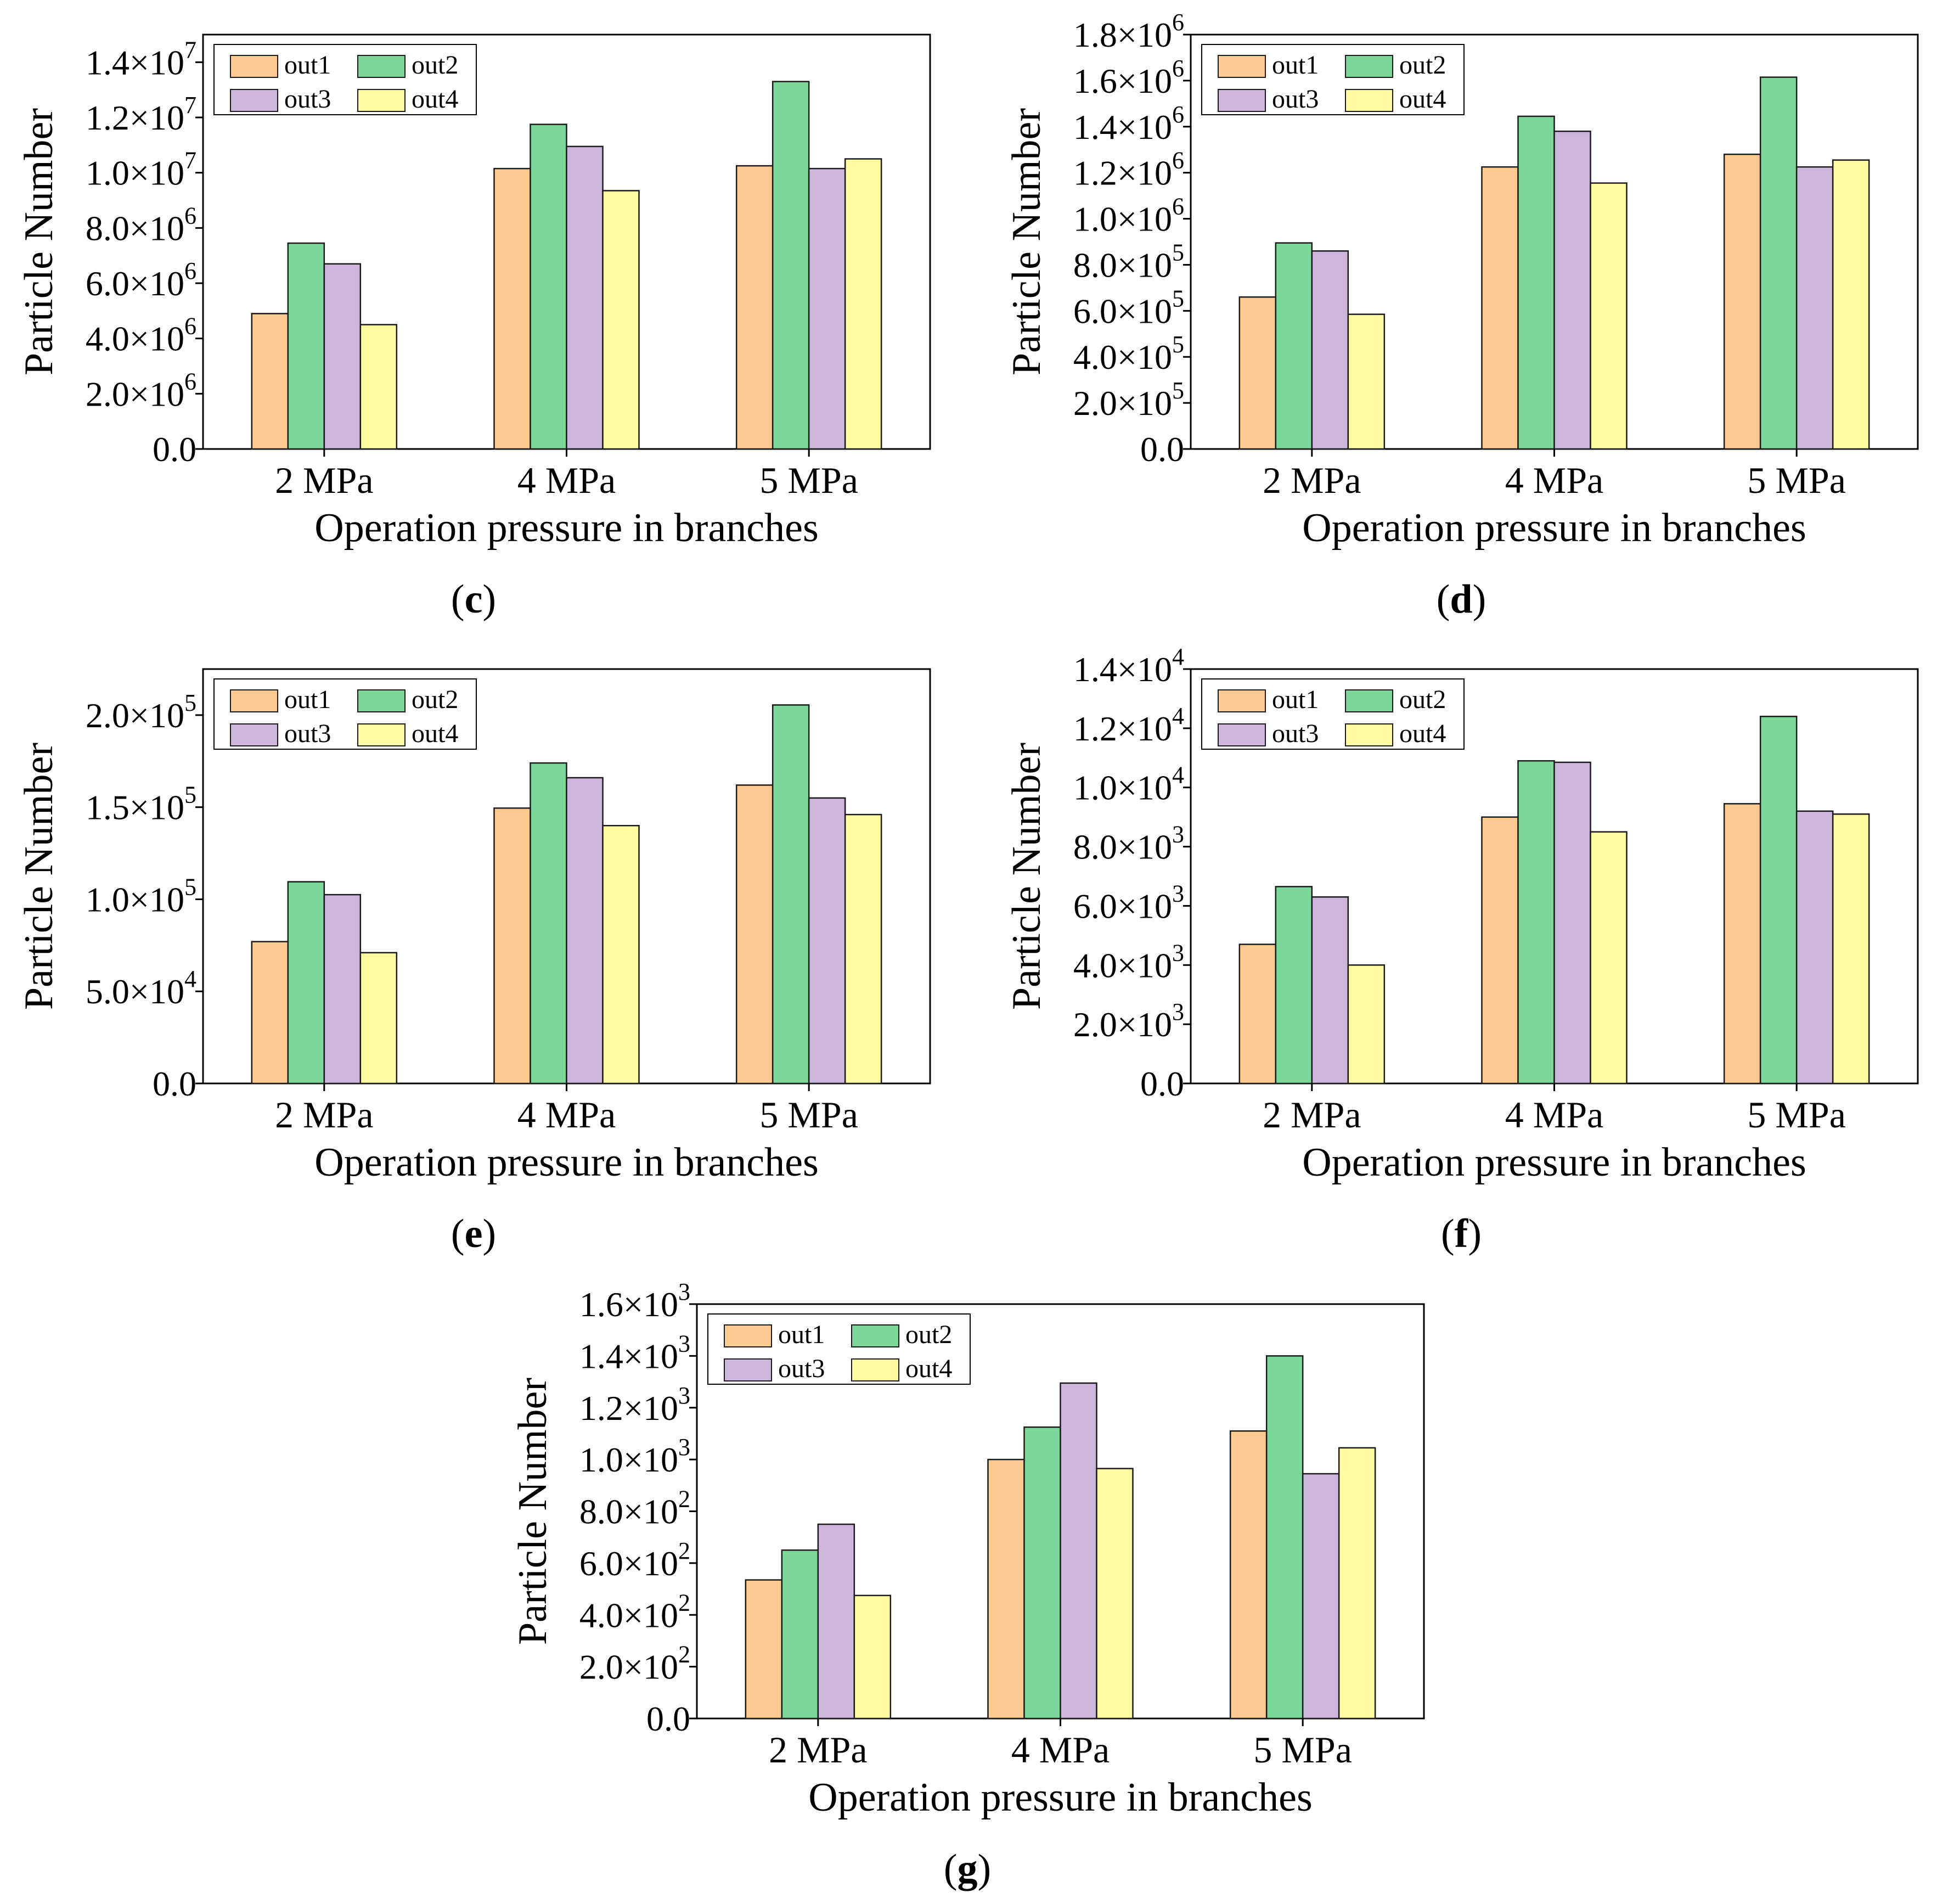 Image resolution: width=1937 pixels, height=1904 pixels. Describe the element at coordinates (141, 280) in the screenshot. I see `y-tick-label: 6.0×10⁶` at that location.